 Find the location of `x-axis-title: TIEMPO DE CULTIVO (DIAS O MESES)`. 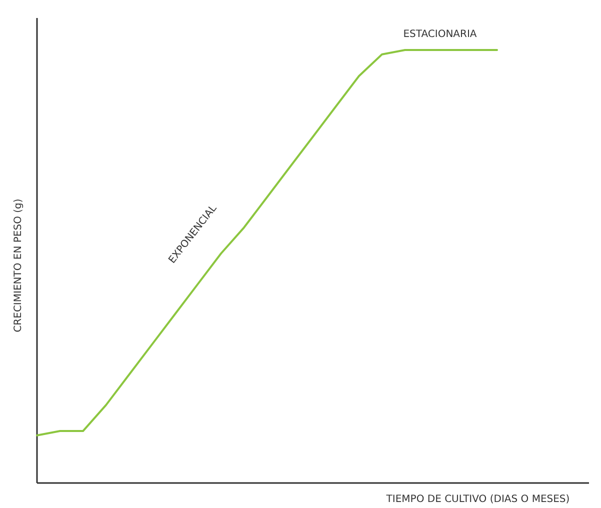

x-axis-title: TIEMPO DE CULTIVO (DIAS O MESES) is located at coordinates (477, 499).